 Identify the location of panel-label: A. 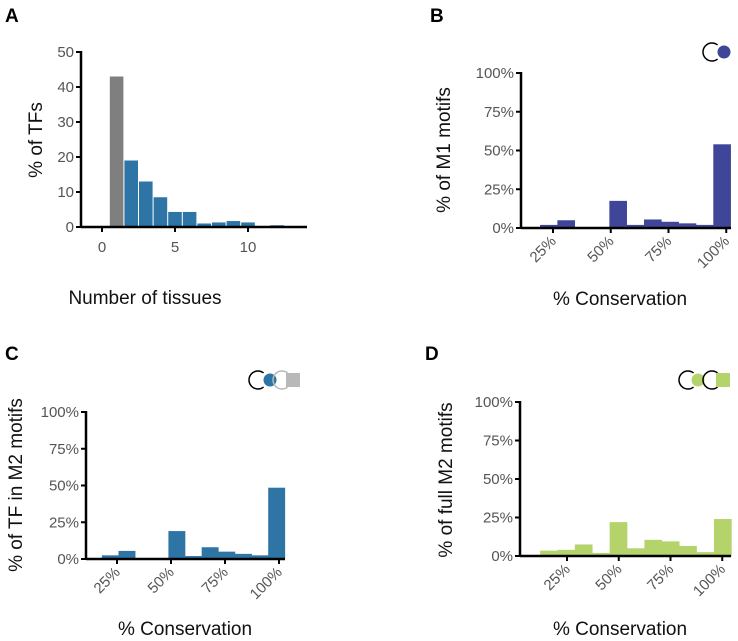
(12, 16).